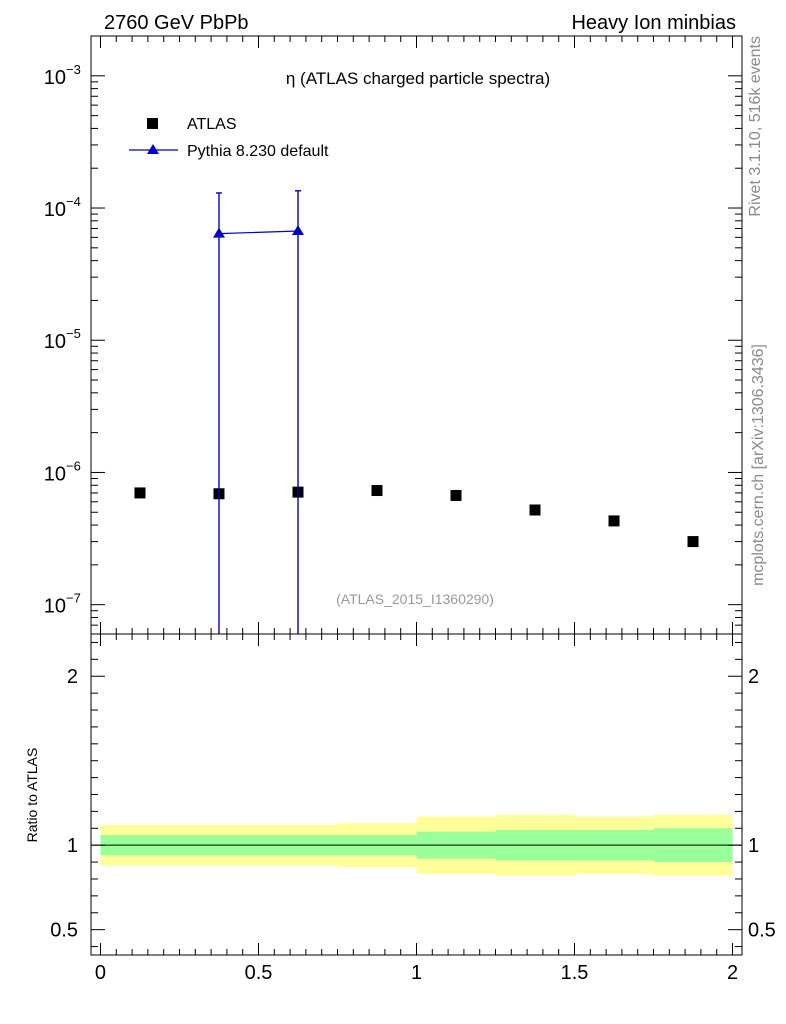 This screenshot has height=1024, width=786. I want to click on x-tick-label: 1.5, so click(575, 973).